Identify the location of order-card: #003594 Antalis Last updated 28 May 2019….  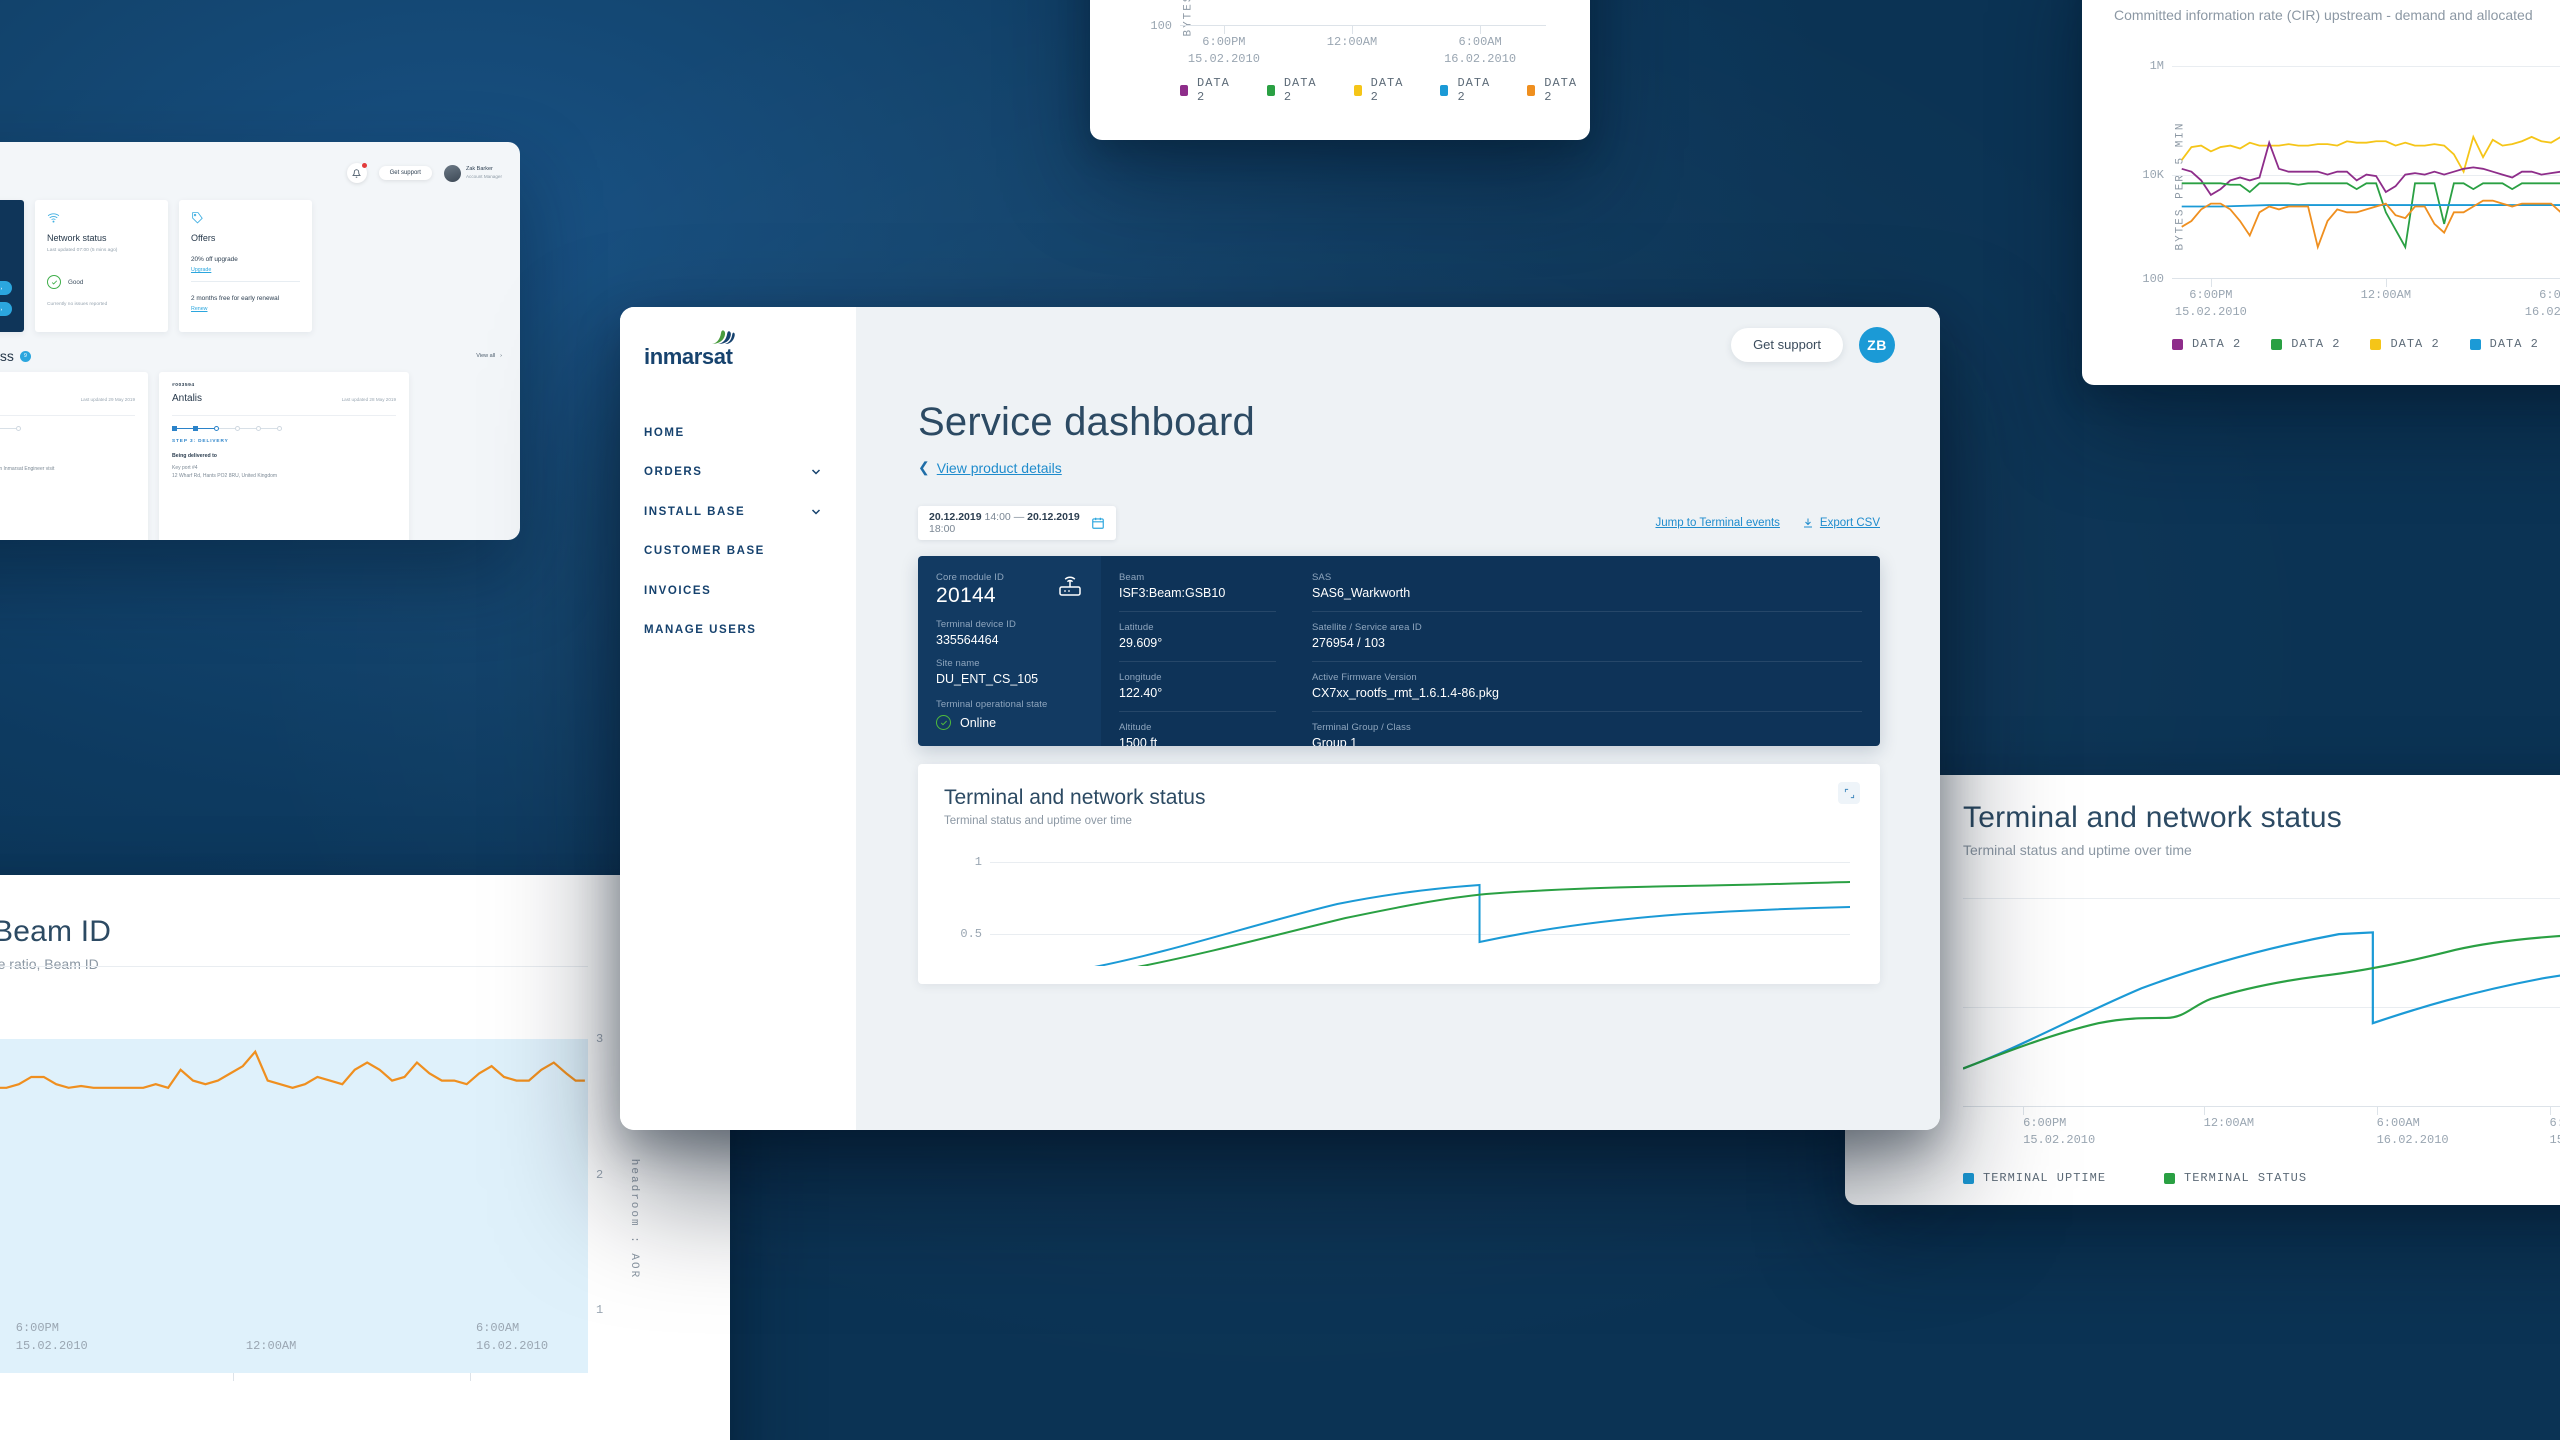
(284, 456).